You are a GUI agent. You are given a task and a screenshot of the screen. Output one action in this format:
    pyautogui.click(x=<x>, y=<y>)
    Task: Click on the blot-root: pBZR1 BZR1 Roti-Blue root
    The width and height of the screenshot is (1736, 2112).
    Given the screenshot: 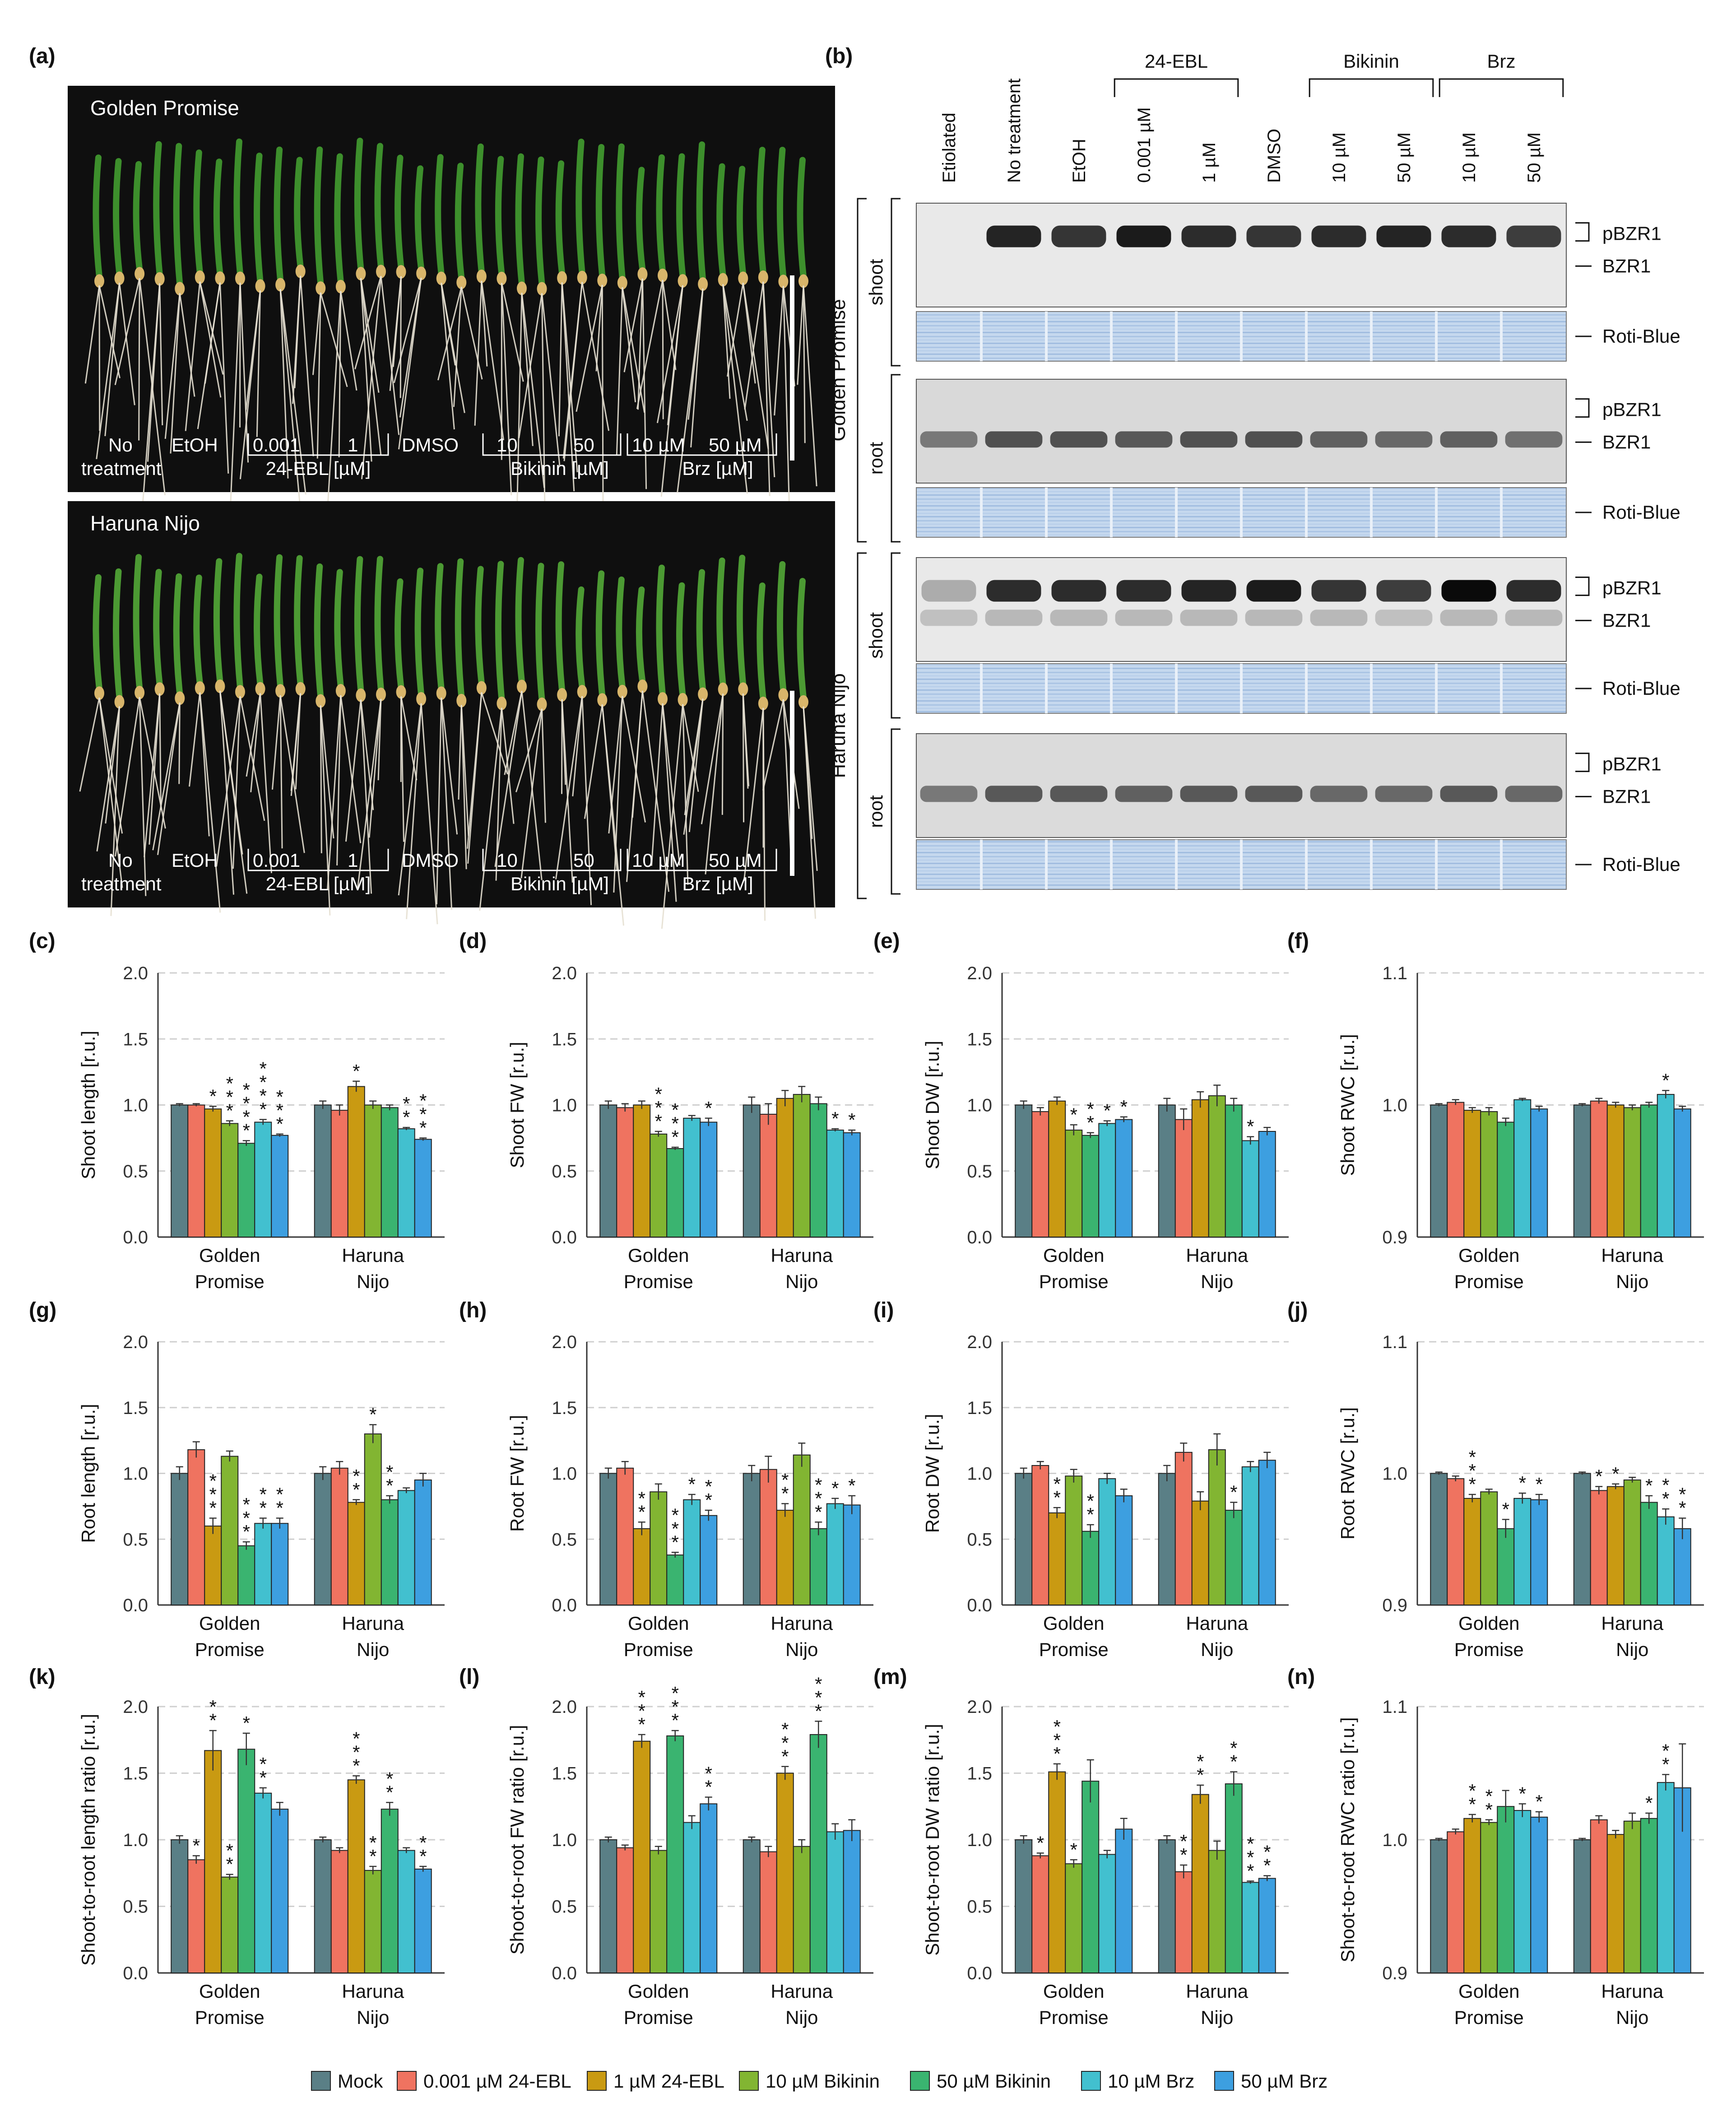 What is the action you would take?
    pyautogui.click(x=1272, y=811)
    